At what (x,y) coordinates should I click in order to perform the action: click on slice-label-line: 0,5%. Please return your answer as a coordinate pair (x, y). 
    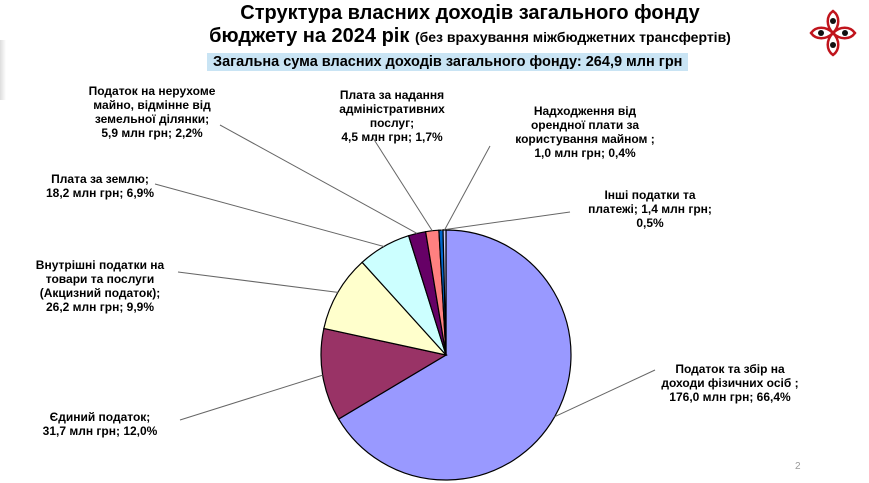
    Looking at the image, I should click on (650, 223).